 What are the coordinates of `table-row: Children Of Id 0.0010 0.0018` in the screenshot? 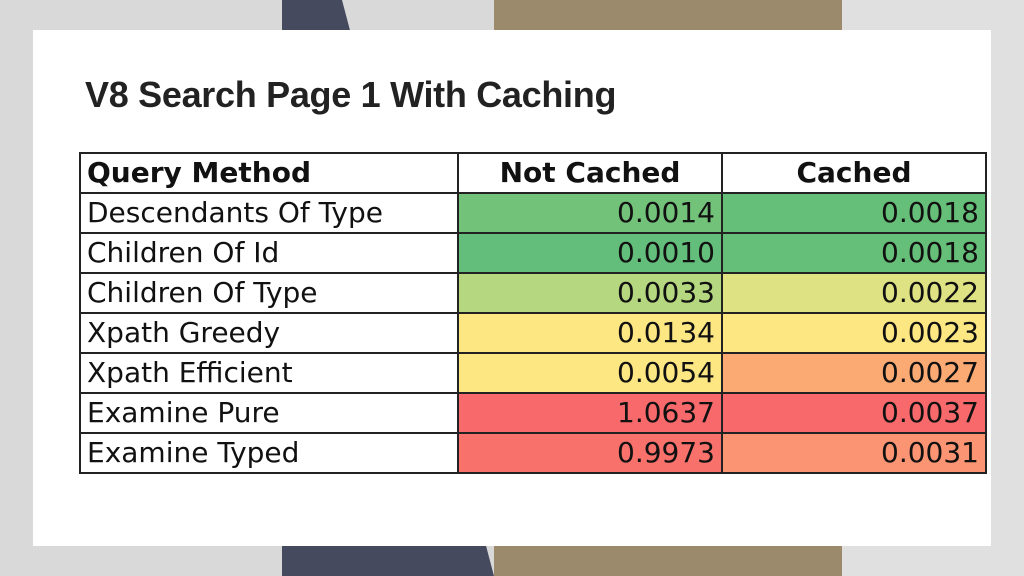 It's located at (533, 253).